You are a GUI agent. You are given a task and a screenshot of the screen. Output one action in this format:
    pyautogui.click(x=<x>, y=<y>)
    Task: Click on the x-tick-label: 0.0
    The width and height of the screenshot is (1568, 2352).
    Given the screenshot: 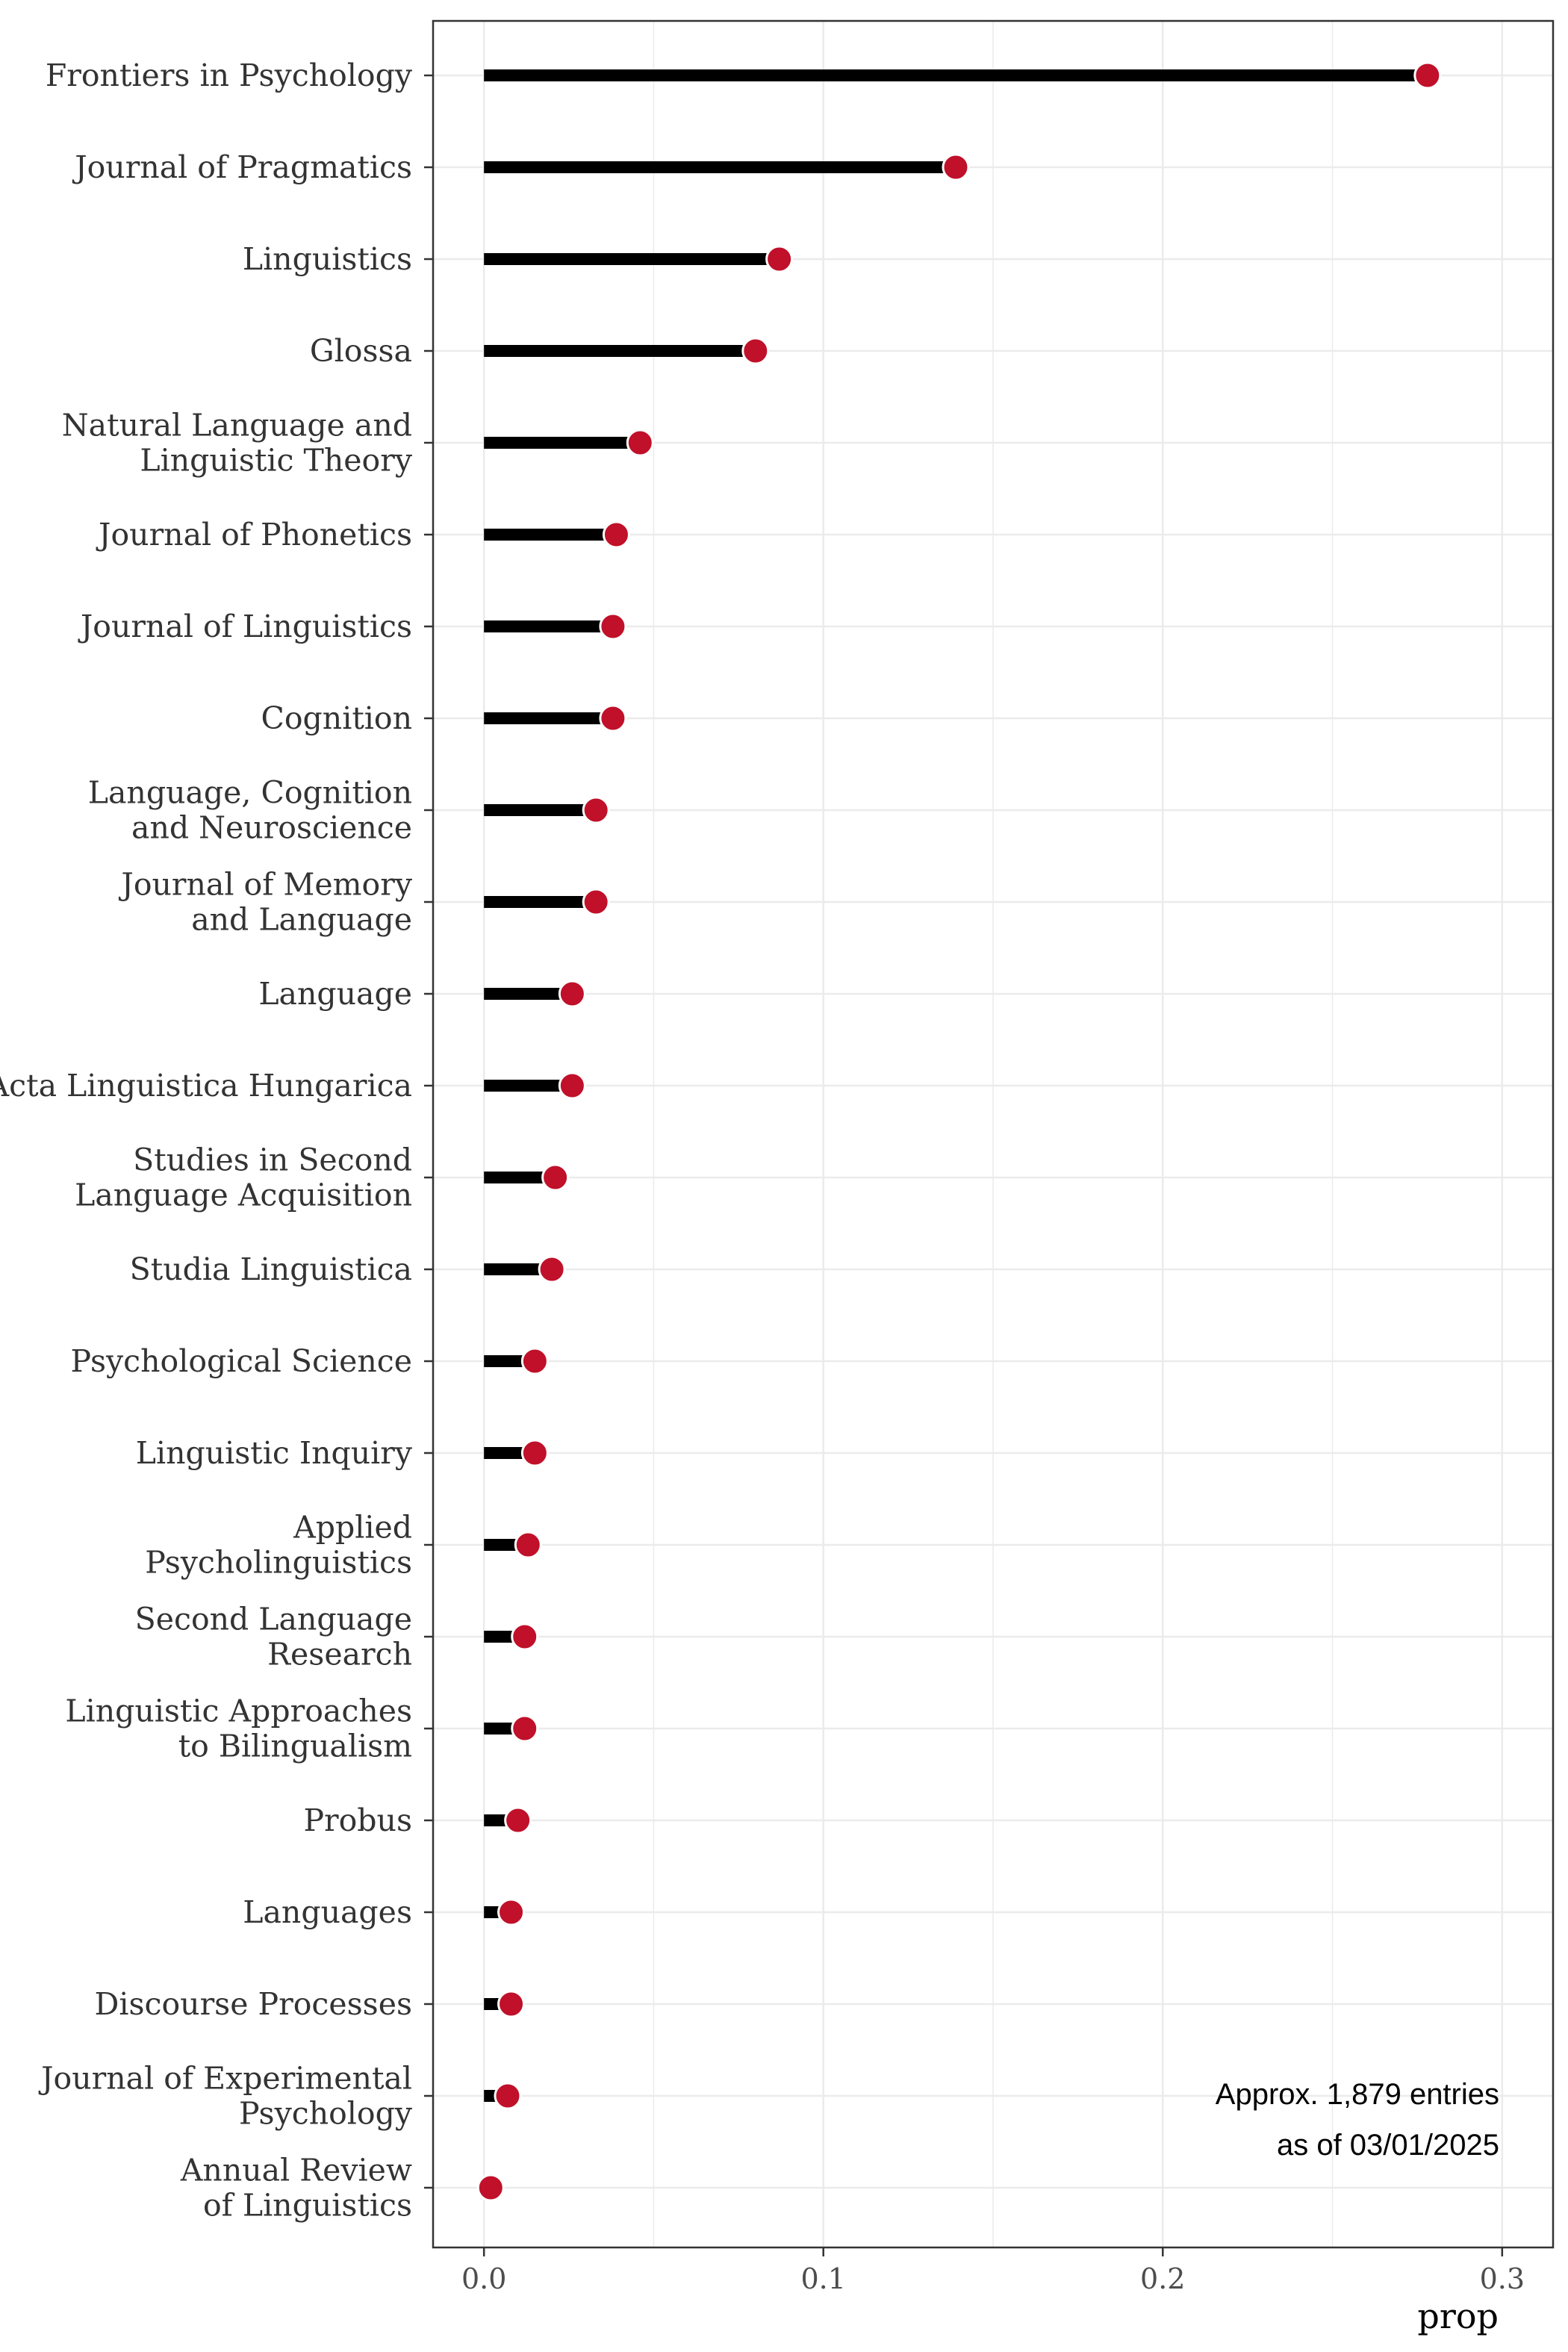 What is the action you would take?
    pyautogui.click(x=483, y=2278)
    